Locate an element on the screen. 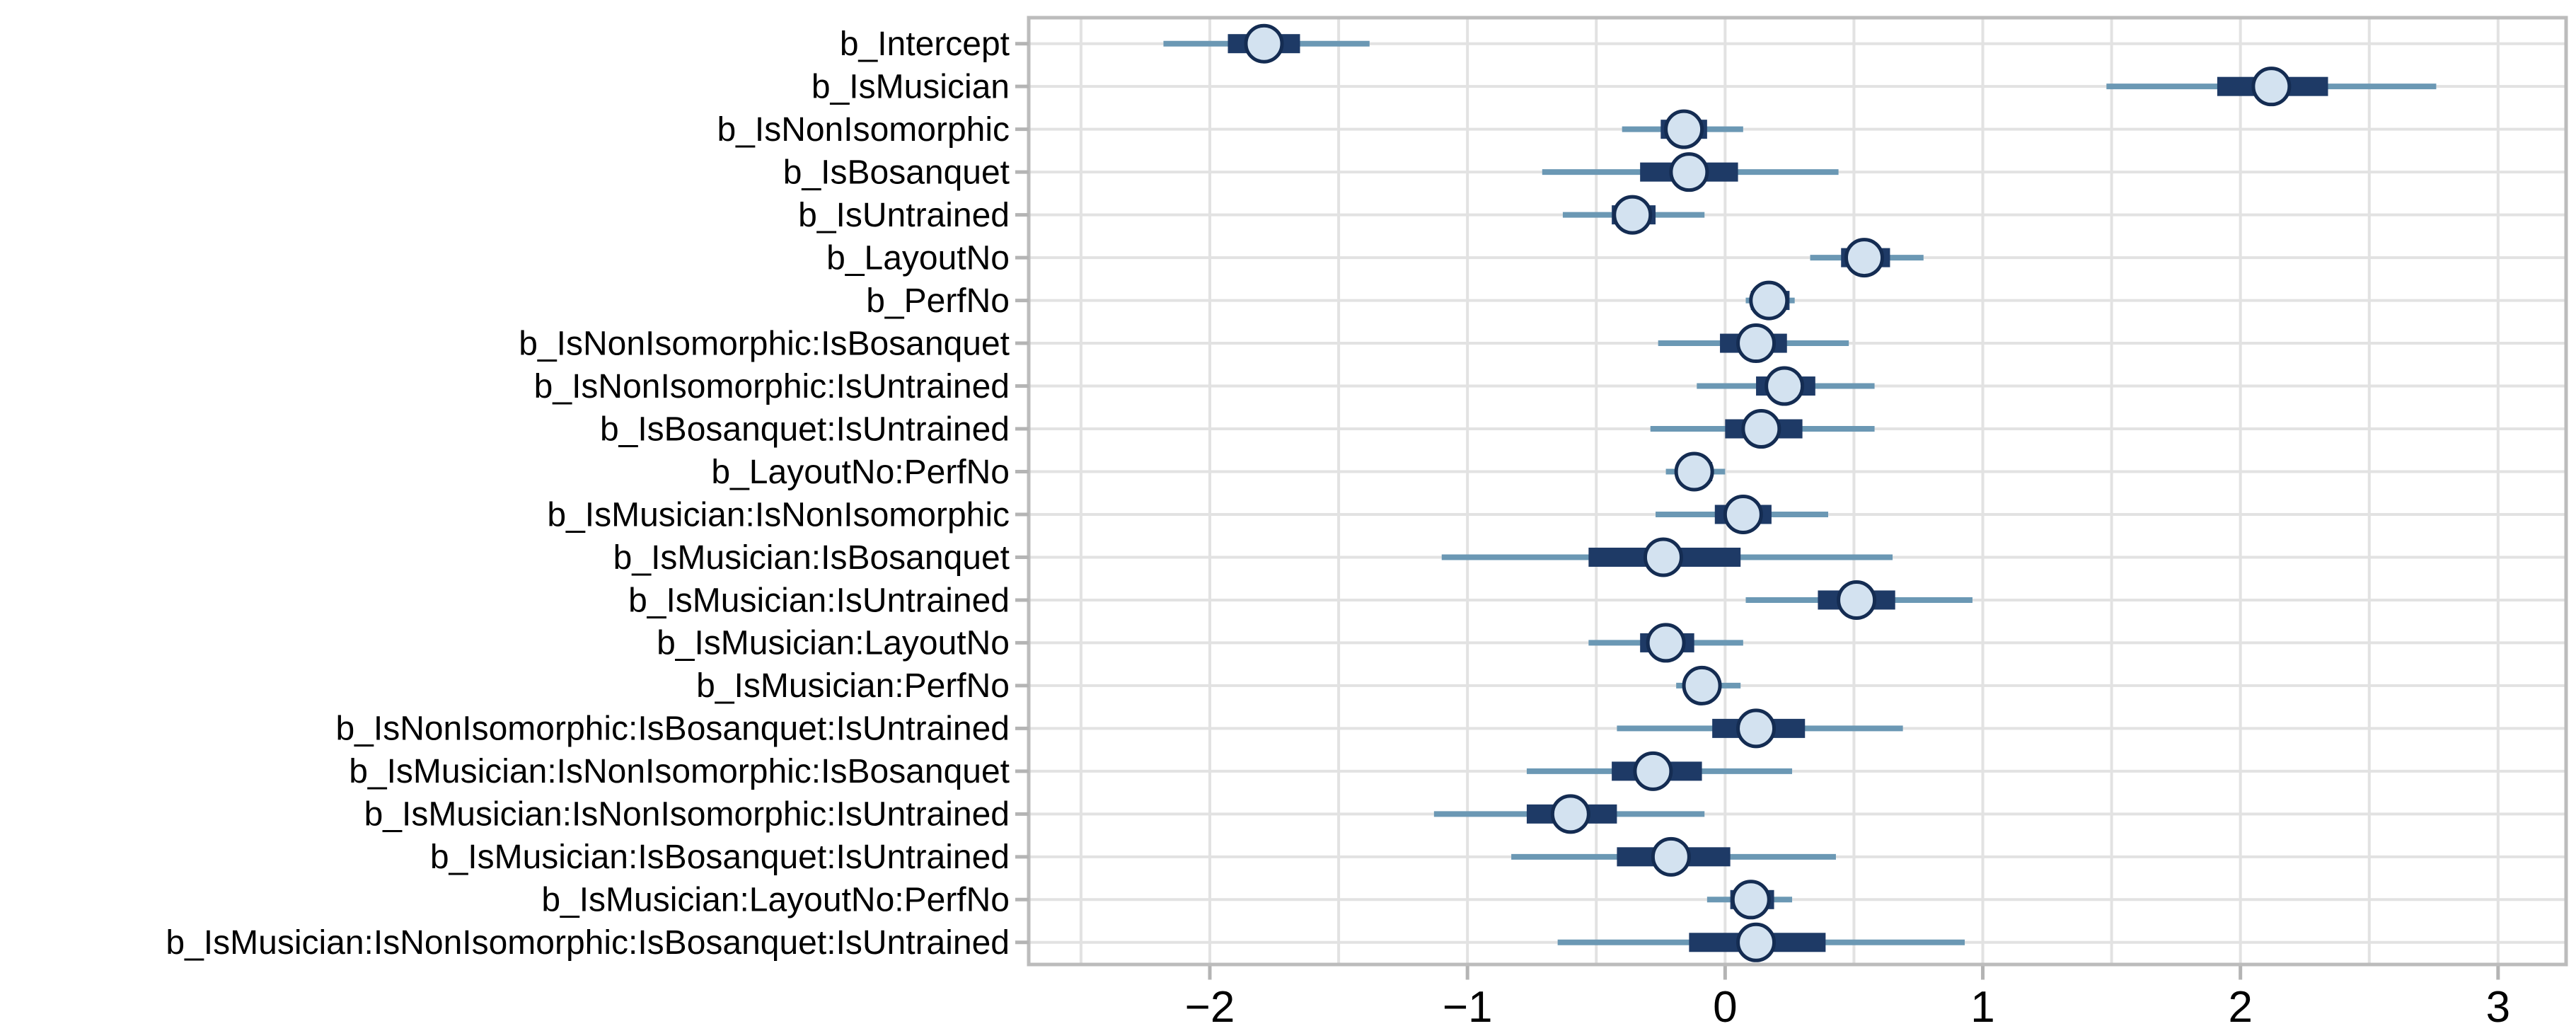 This screenshot has height=1031, width=2576. x-tick-label: 2 is located at coordinates (2240, 1007).